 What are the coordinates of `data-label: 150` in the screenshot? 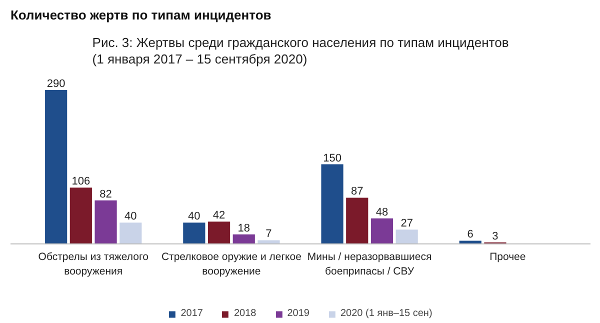 It's located at (332, 158).